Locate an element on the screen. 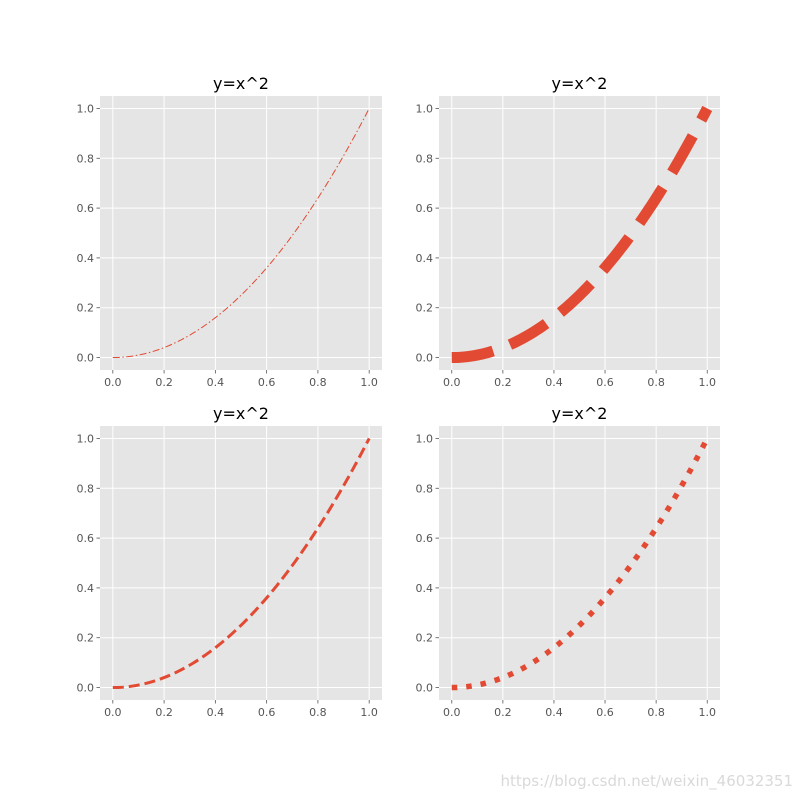 The height and width of the screenshot is (800, 800). watermark-text: https://blog.csdn.net/weixin_46032351 is located at coordinates (646, 781).